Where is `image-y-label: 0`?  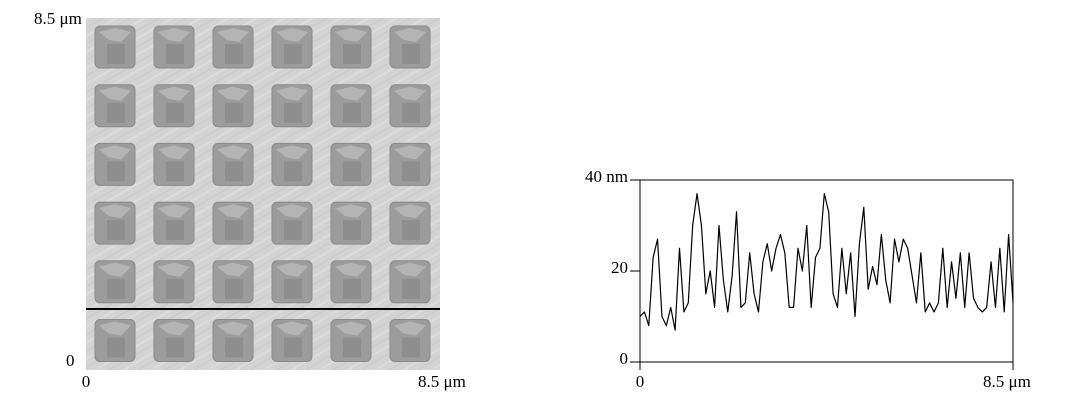
image-y-label: 0 is located at coordinates (70, 360).